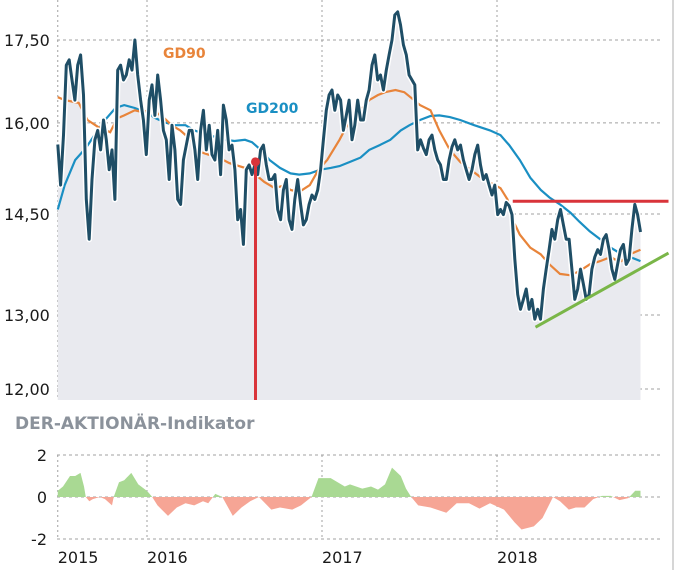 The height and width of the screenshot is (570, 675). What do you see at coordinates (27, 123) in the screenshot?
I see `price-y-tick: 16,00` at bounding box center [27, 123].